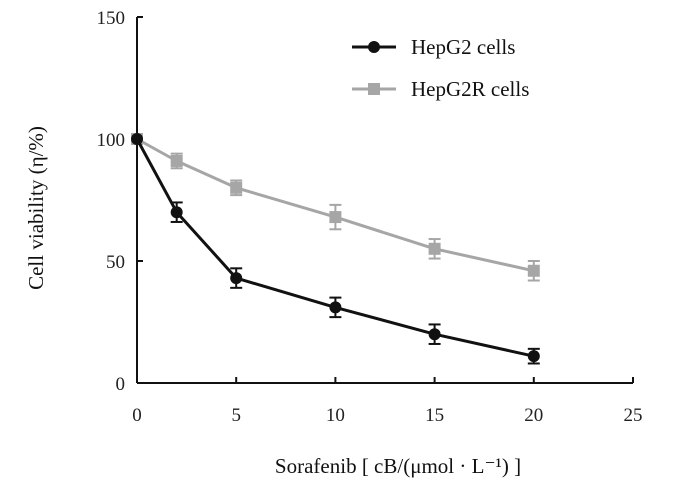  What do you see at coordinates (36, 208) in the screenshot?
I see `y-axis-title: Cell viability (η/%)` at bounding box center [36, 208].